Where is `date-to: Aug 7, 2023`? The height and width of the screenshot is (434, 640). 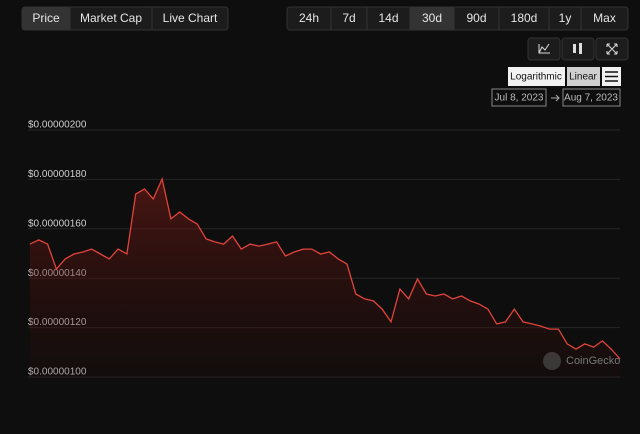 date-to: Aug 7, 2023 is located at coordinates (591, 98).